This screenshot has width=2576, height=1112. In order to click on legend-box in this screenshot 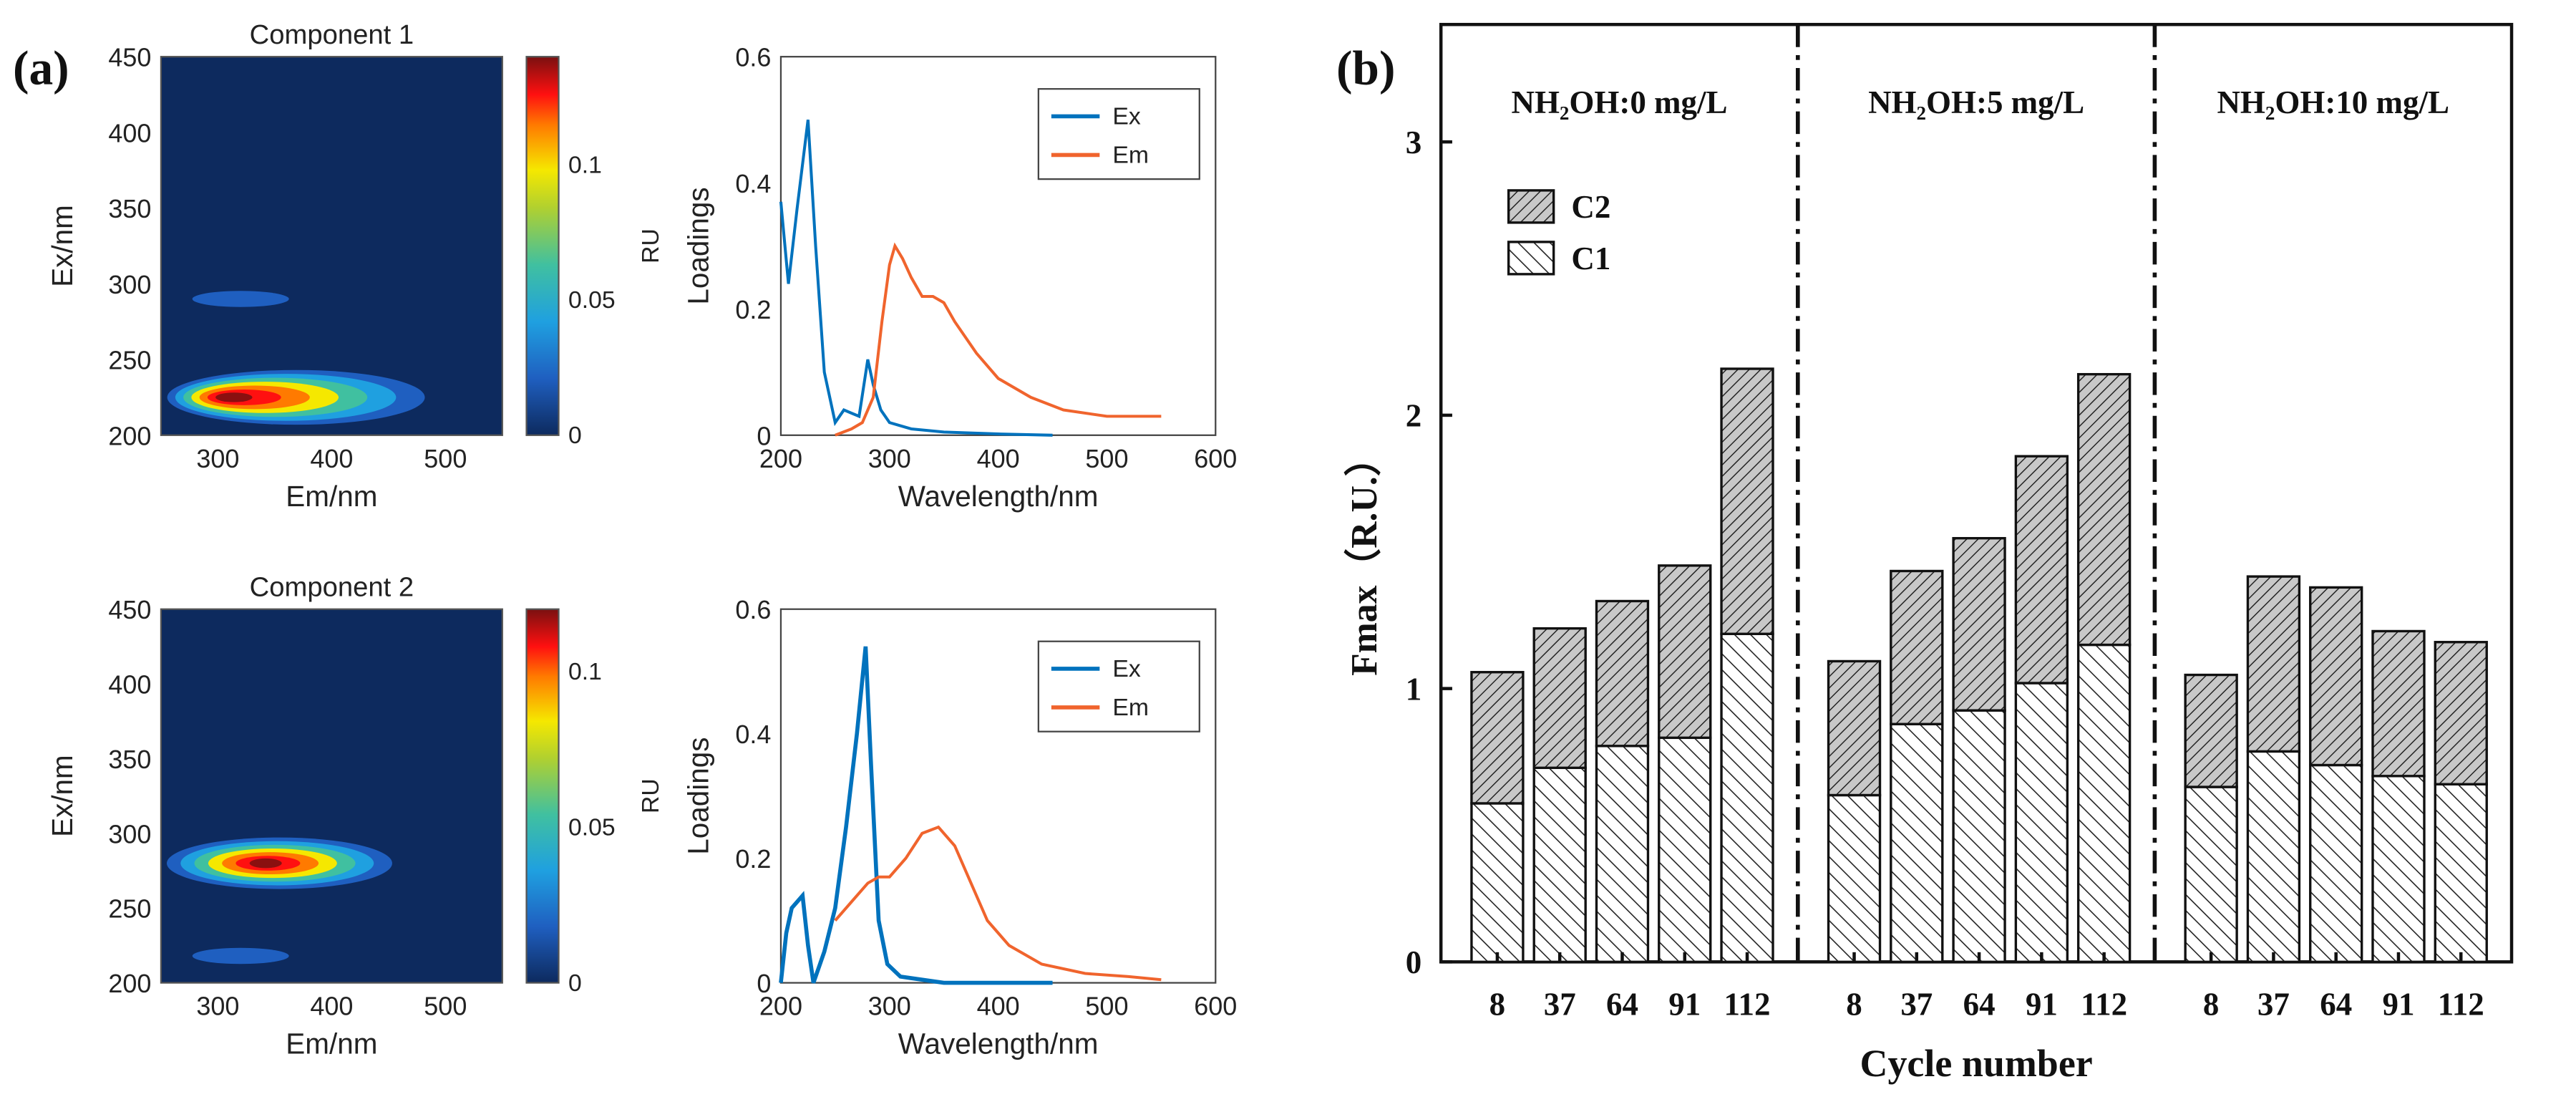, I will do `click(1118, 686)`.